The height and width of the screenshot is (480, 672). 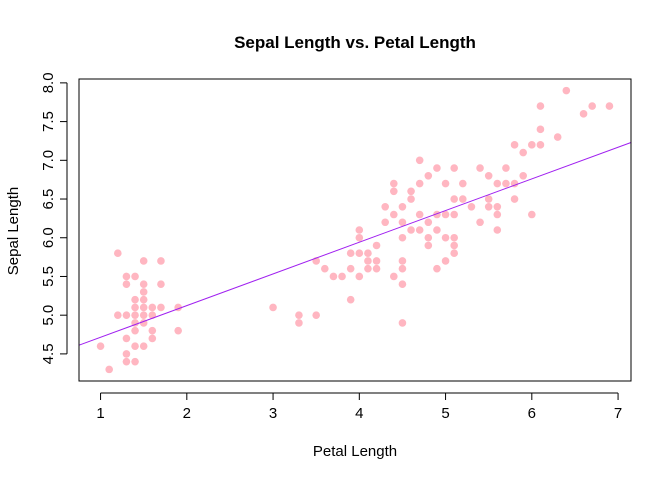 I want to click on x-tick-label: 6, so click(x=532, y=413).